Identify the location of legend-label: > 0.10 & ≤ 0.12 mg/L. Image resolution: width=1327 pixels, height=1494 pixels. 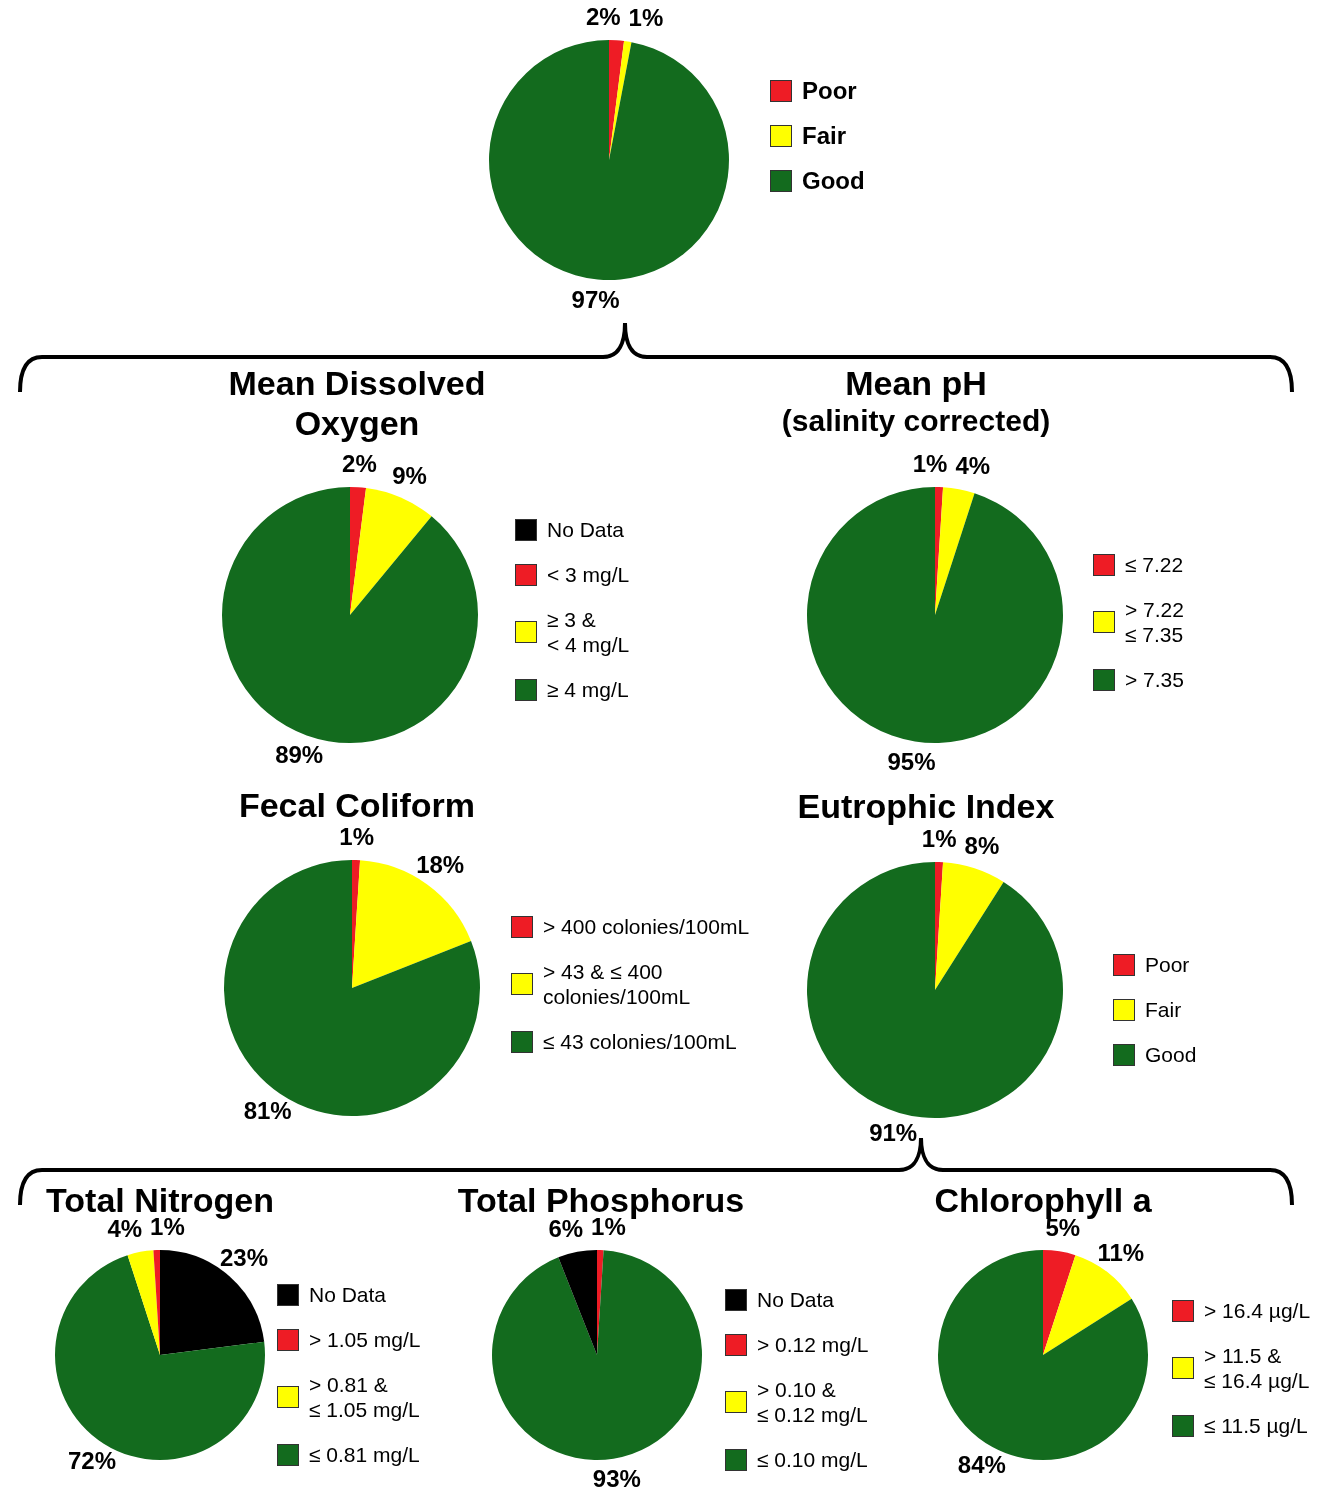
(812, 1402).